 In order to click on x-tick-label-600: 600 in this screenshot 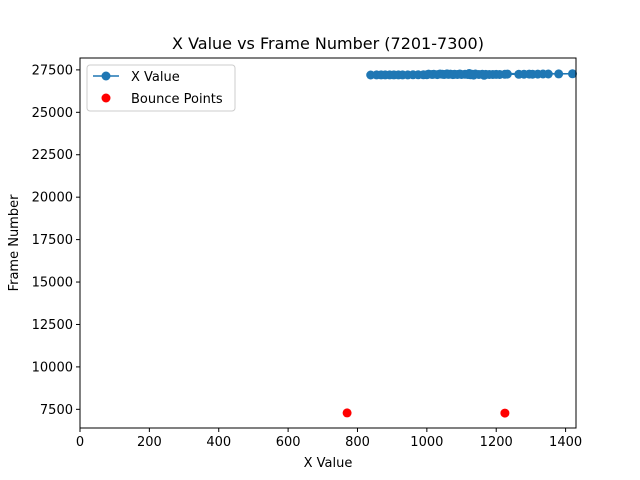, I will do `click(288, 442)`.